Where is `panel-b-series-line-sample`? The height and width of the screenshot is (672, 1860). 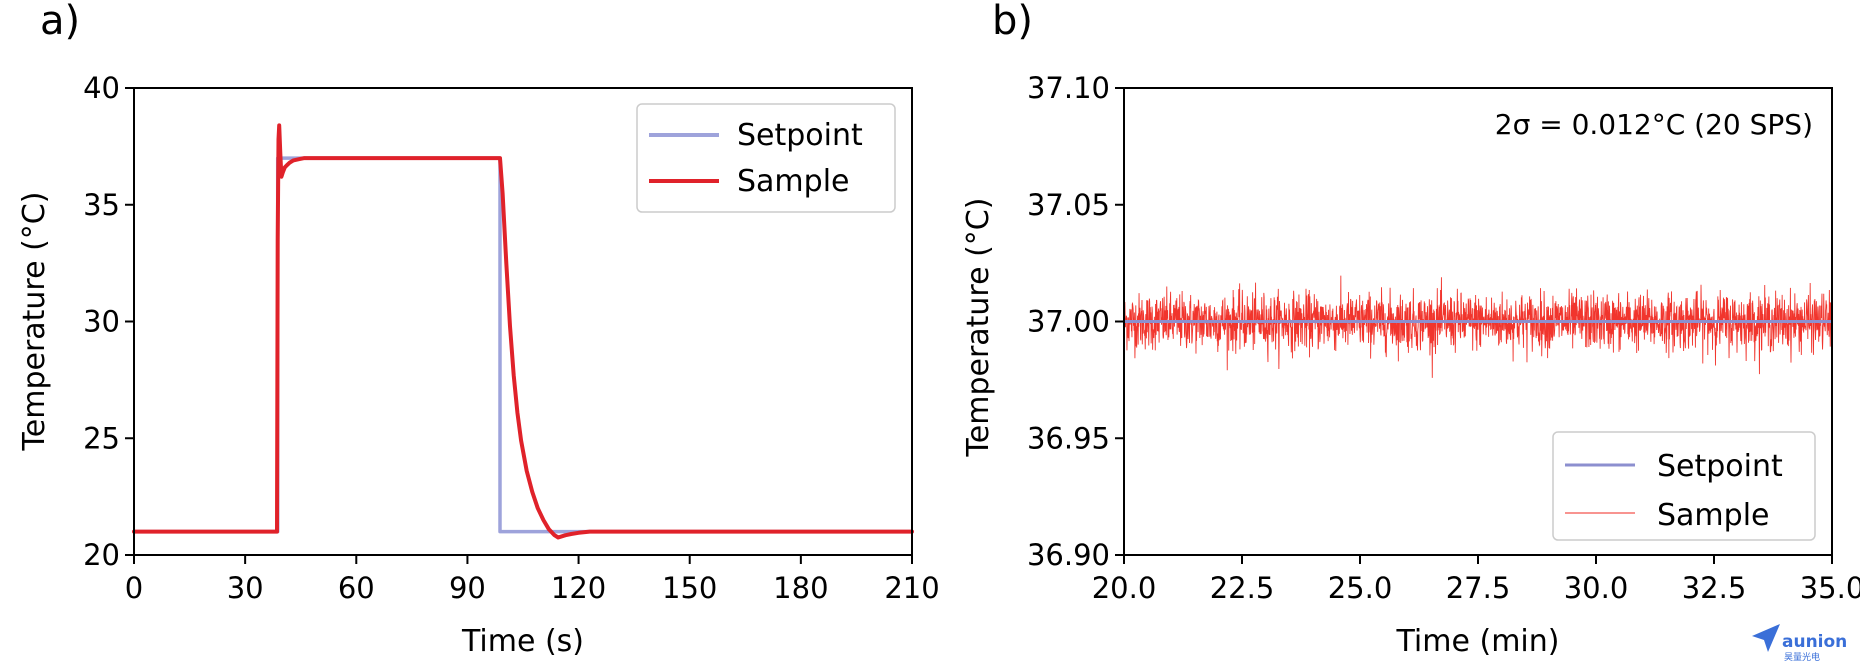
panel-b-series-line-sample is located at coordinates (1478, 326).